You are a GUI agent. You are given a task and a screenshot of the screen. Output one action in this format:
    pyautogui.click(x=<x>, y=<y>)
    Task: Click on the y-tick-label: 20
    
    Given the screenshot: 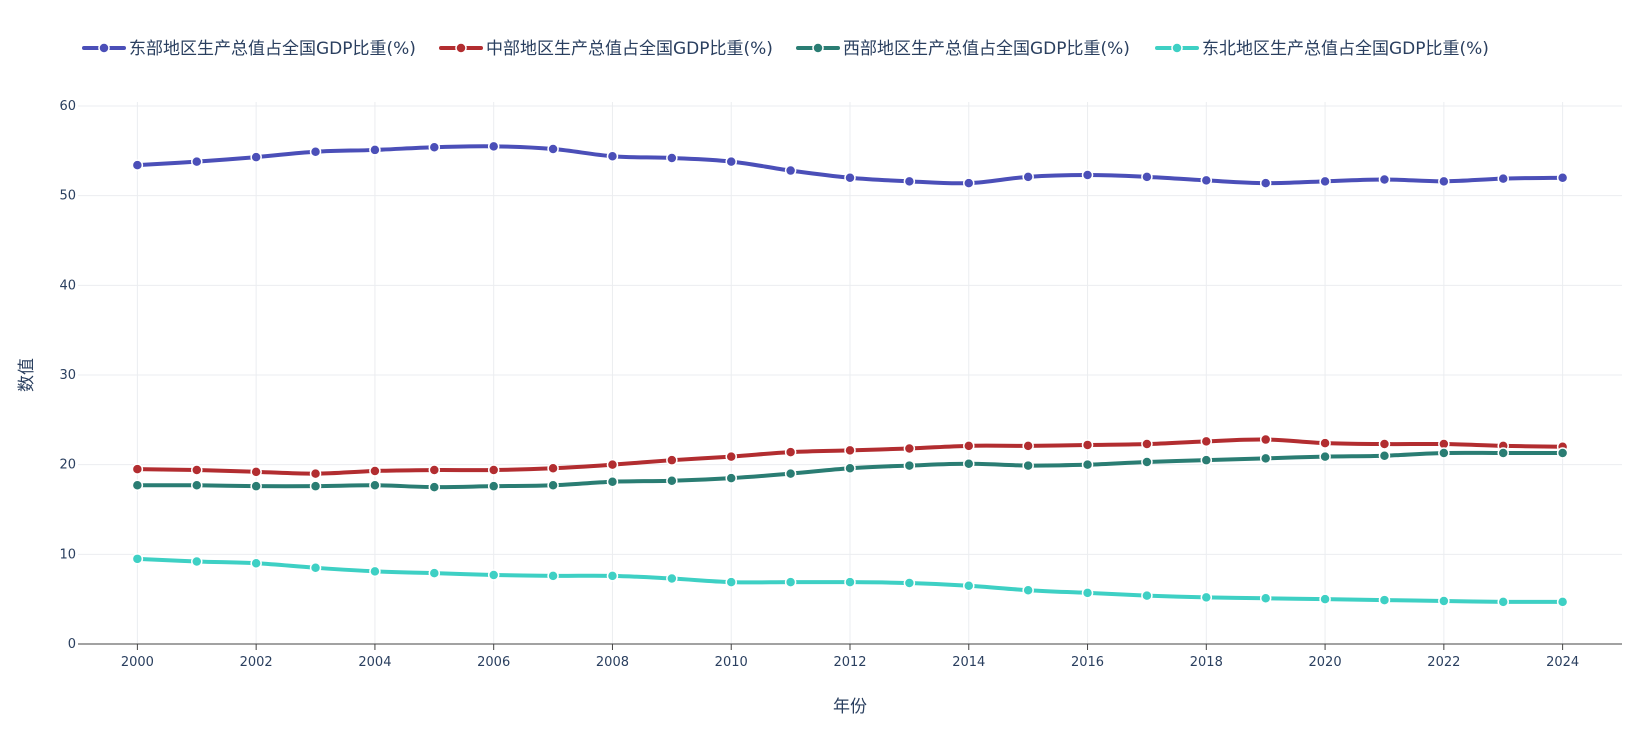 What is the action you would take?
    pyautogui.click(x=67, y=465)
    